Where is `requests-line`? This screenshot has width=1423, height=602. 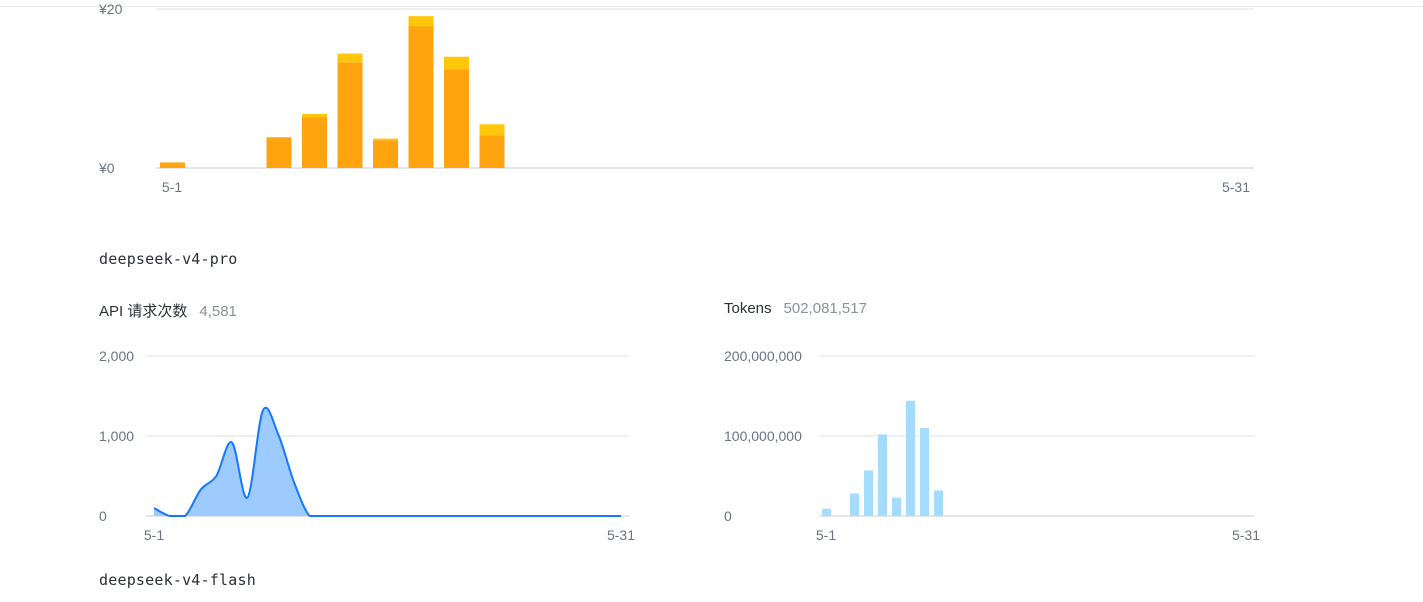 requests-line is located at coordinates (387, 461).